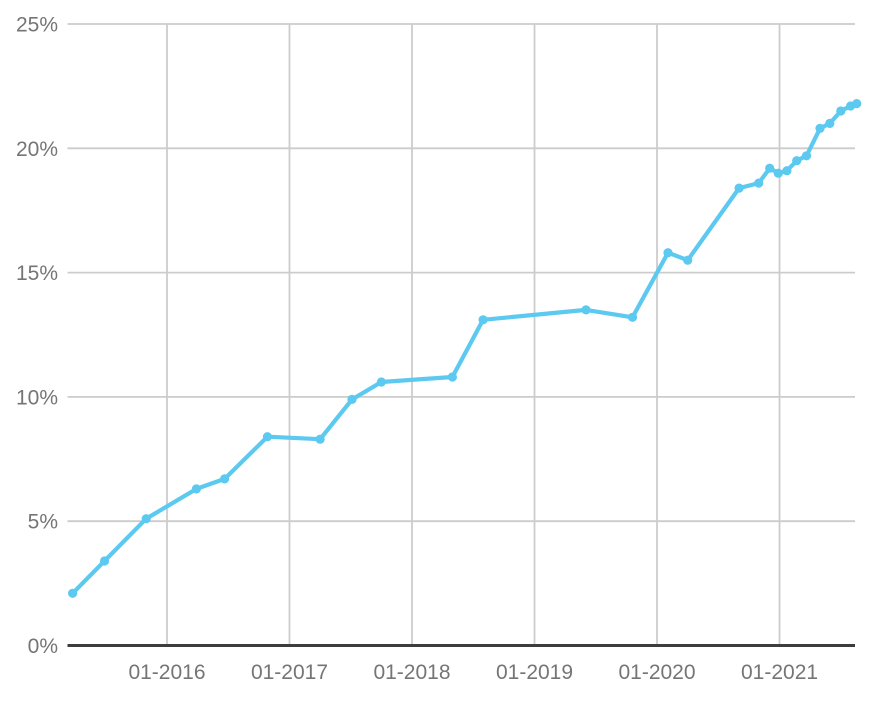  I want to click on x-tick-label: 01-2016, so click(166, 672).